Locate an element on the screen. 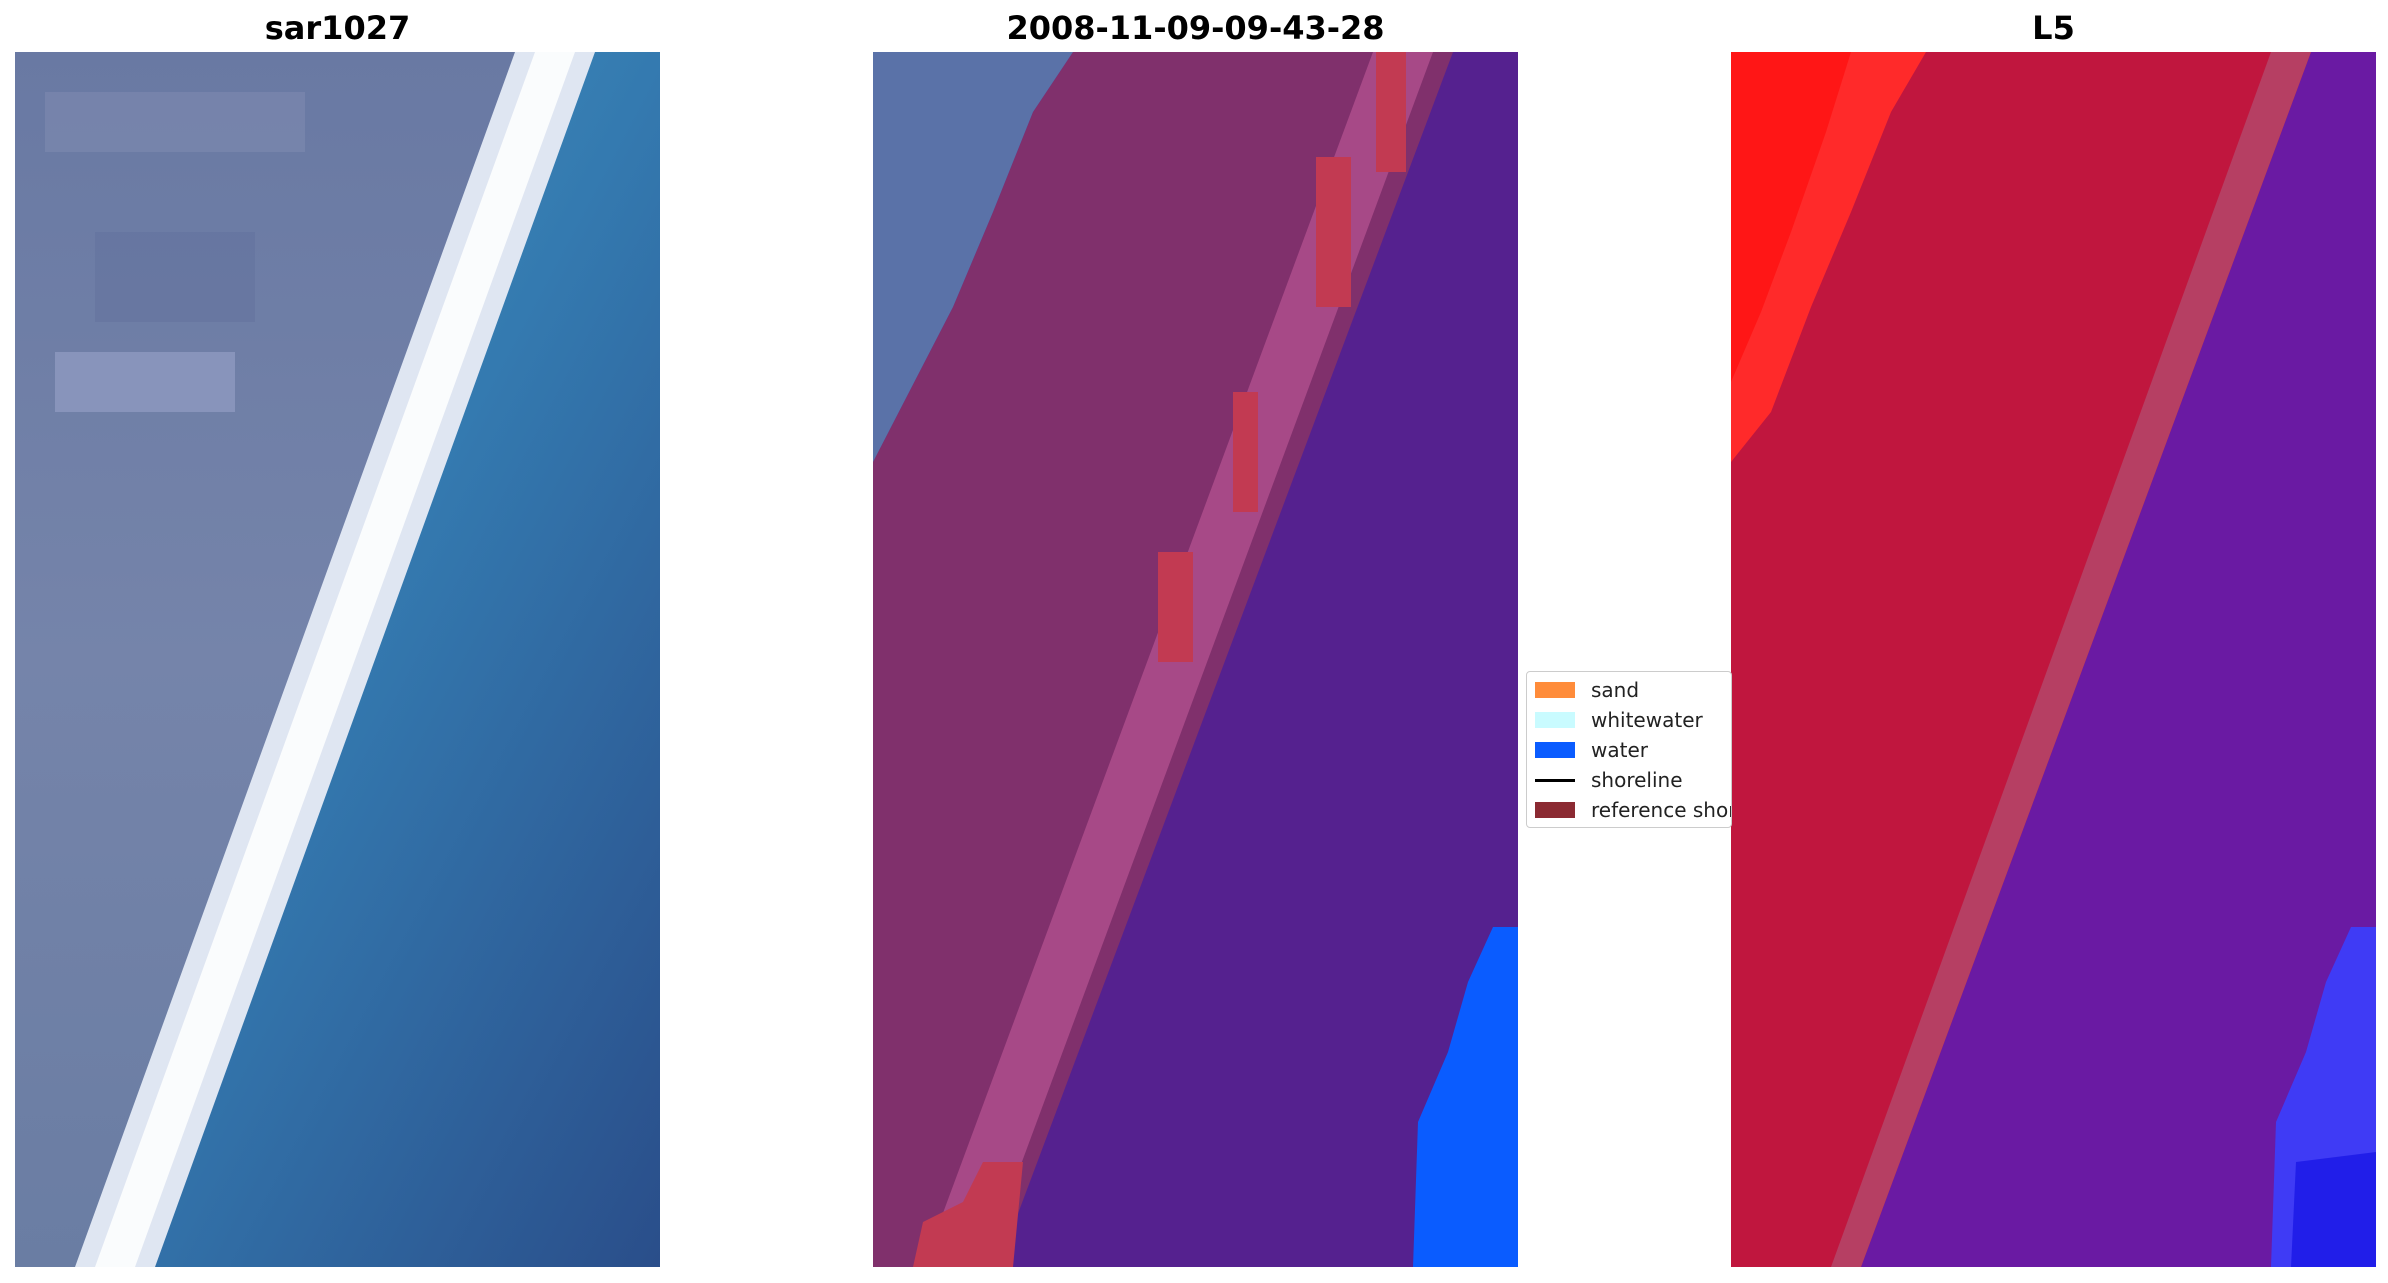 Image resolution: width=2388 pixels, height=1283 pixels. reference-shoreline-swatch-icon is located at coordinates (1555, 810).